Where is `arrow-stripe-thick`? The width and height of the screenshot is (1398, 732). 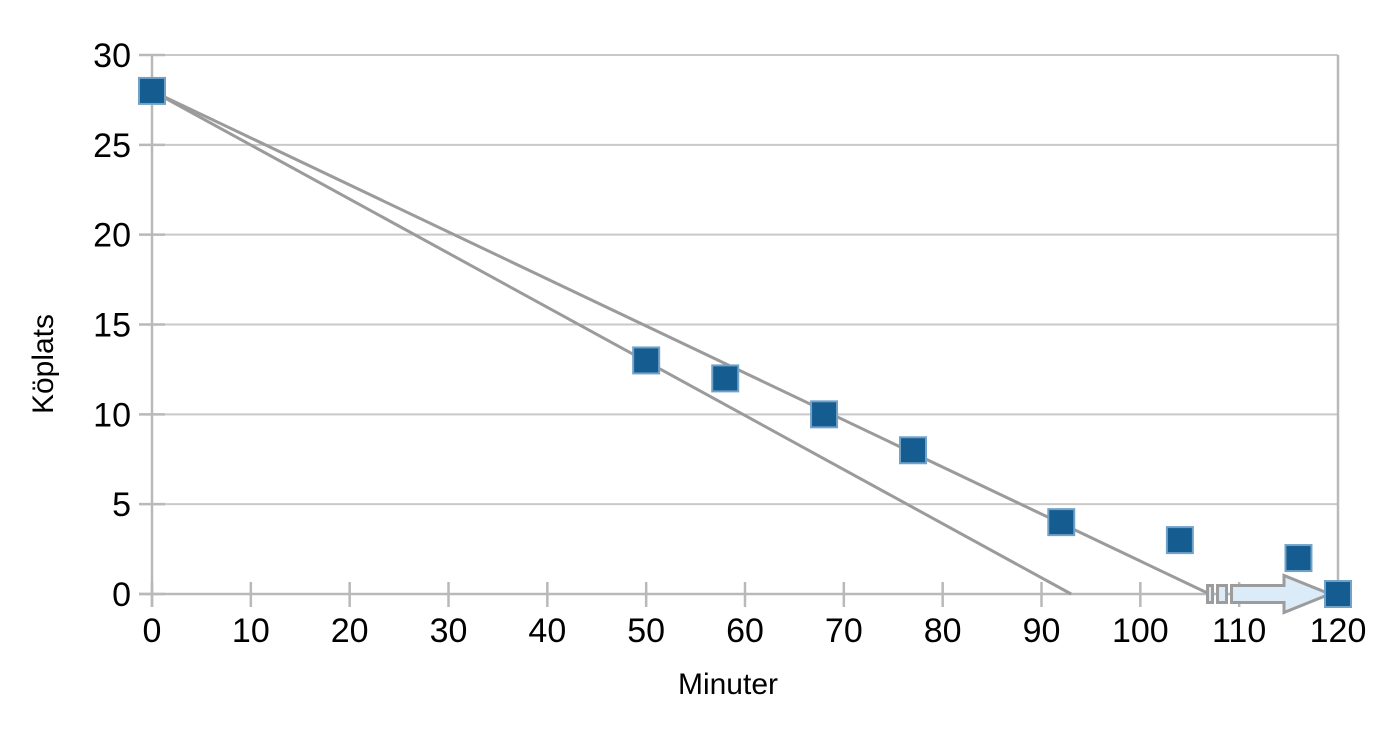
arrow-stripe-thick is located at coordinates (1222, 594).